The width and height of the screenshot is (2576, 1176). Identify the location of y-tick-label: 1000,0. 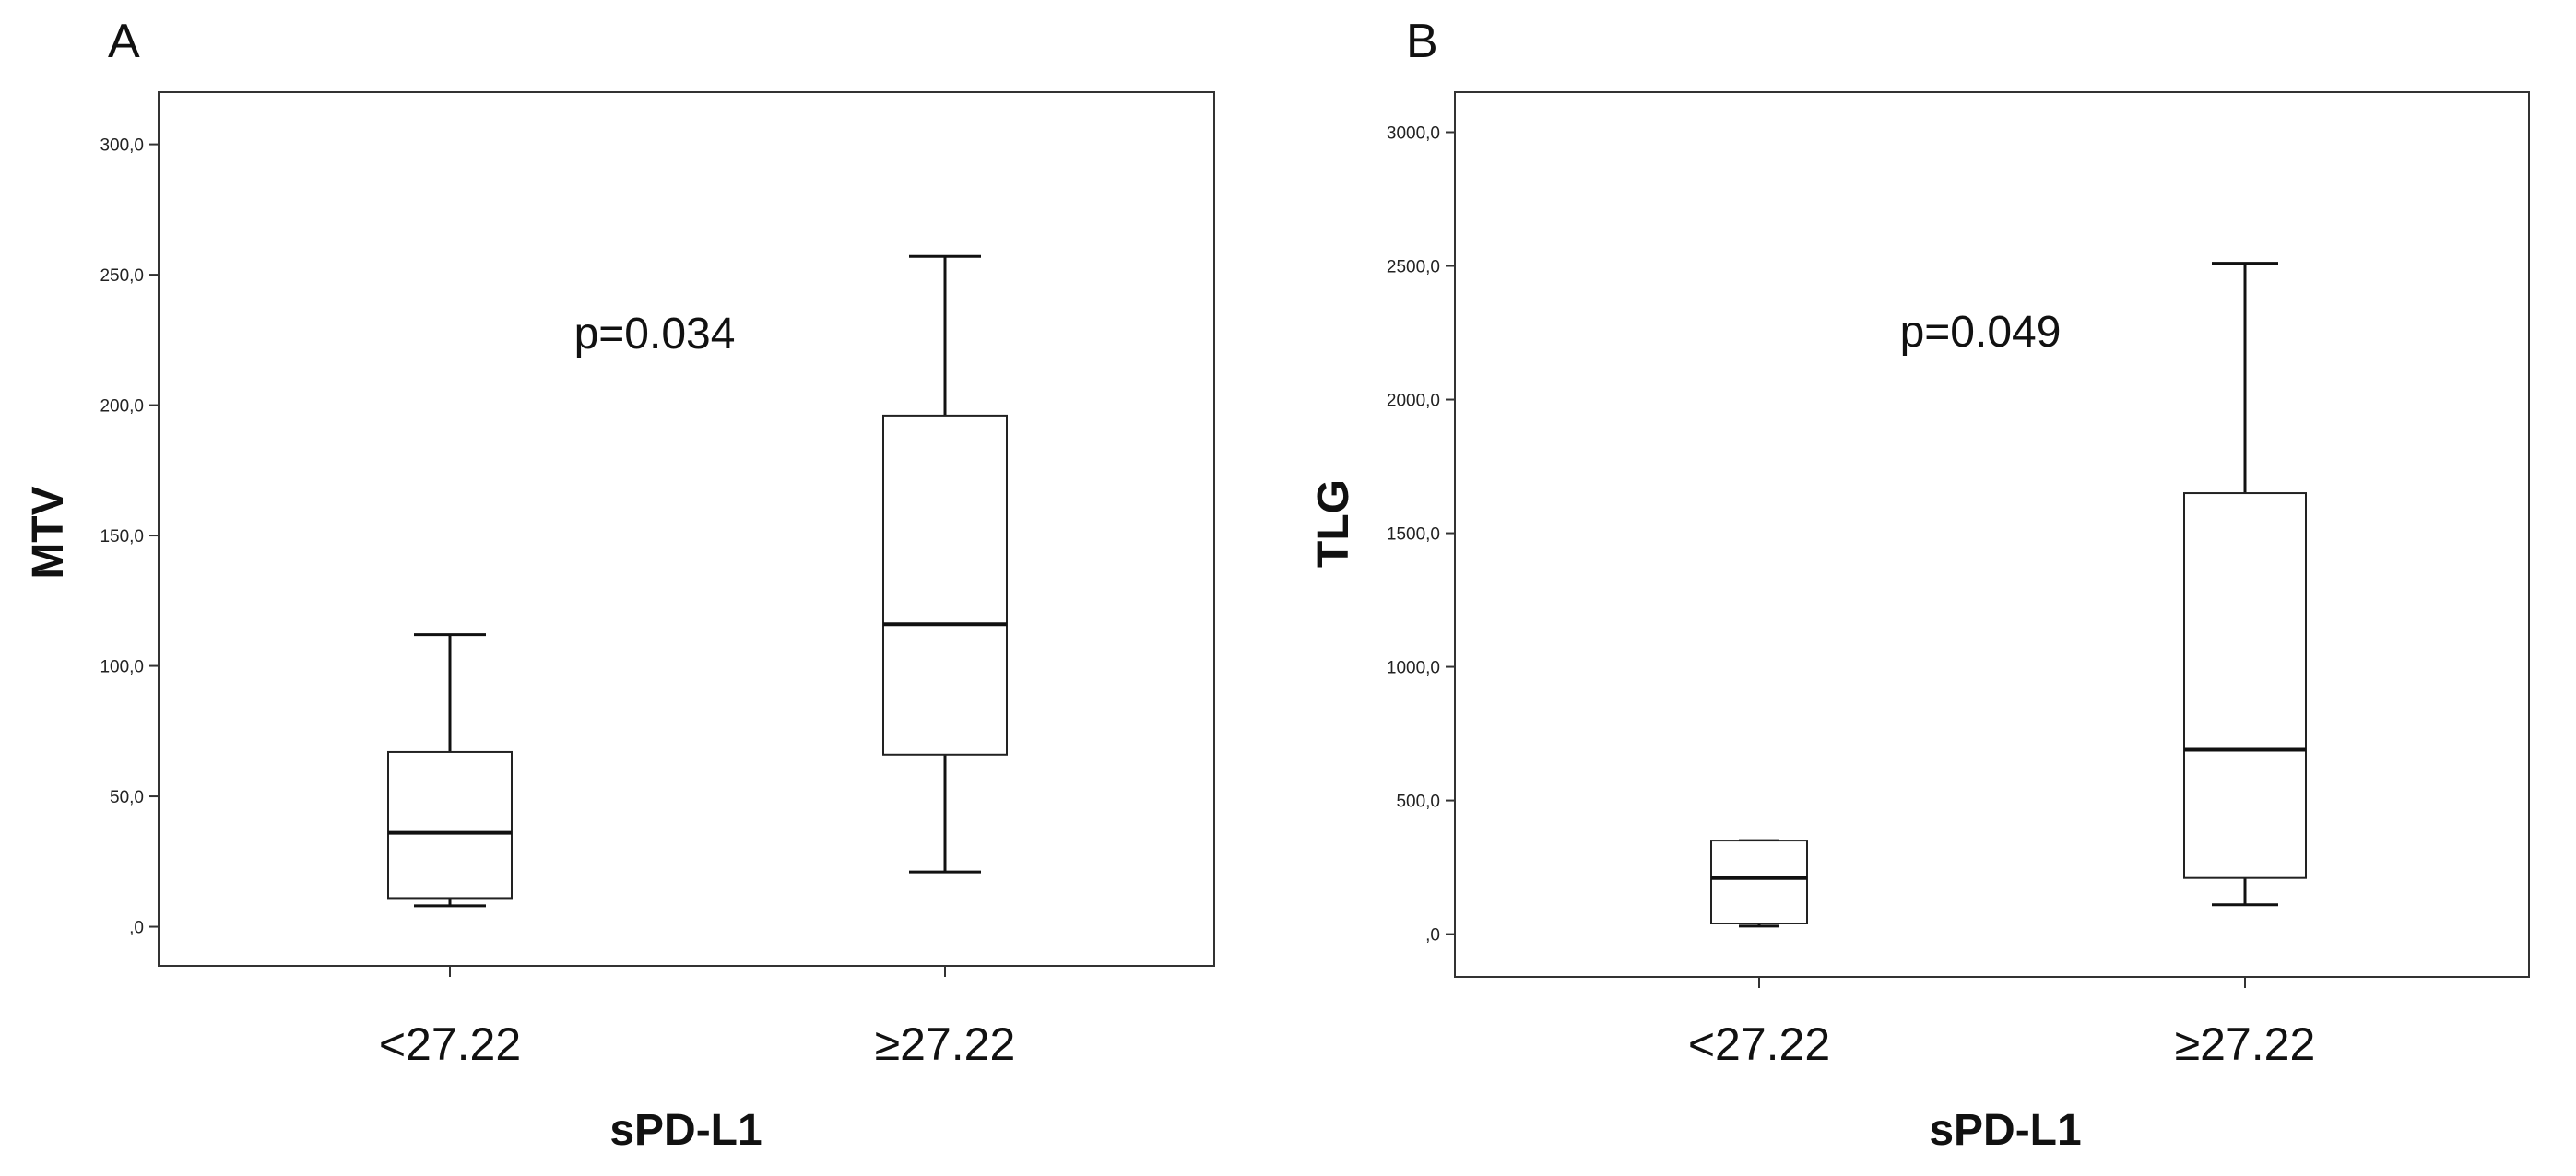
(1413, 668).